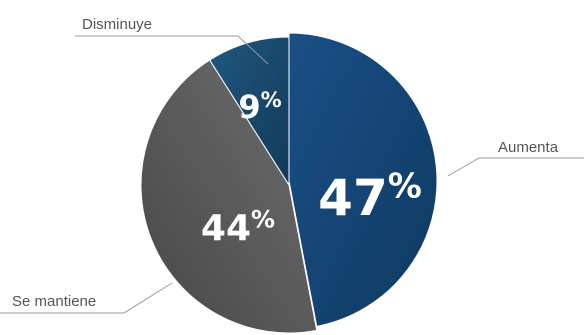 Image resolution: width=584 pixels, height=335 pixels. What do you see at coordinates (249, 107) in the screenshot?
I see `slice-value-number-disminuye: 9` at bounding box center [249, 107].